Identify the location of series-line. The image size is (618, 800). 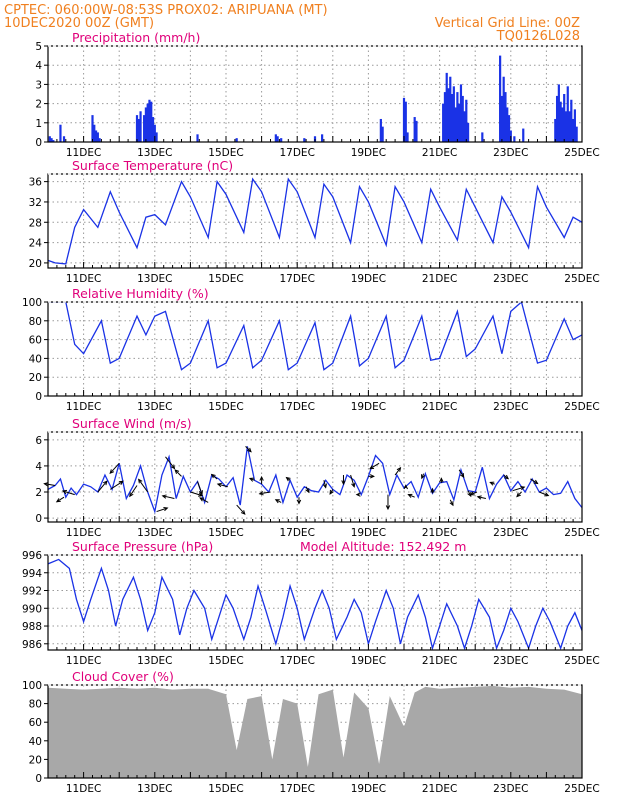
(315, 336).